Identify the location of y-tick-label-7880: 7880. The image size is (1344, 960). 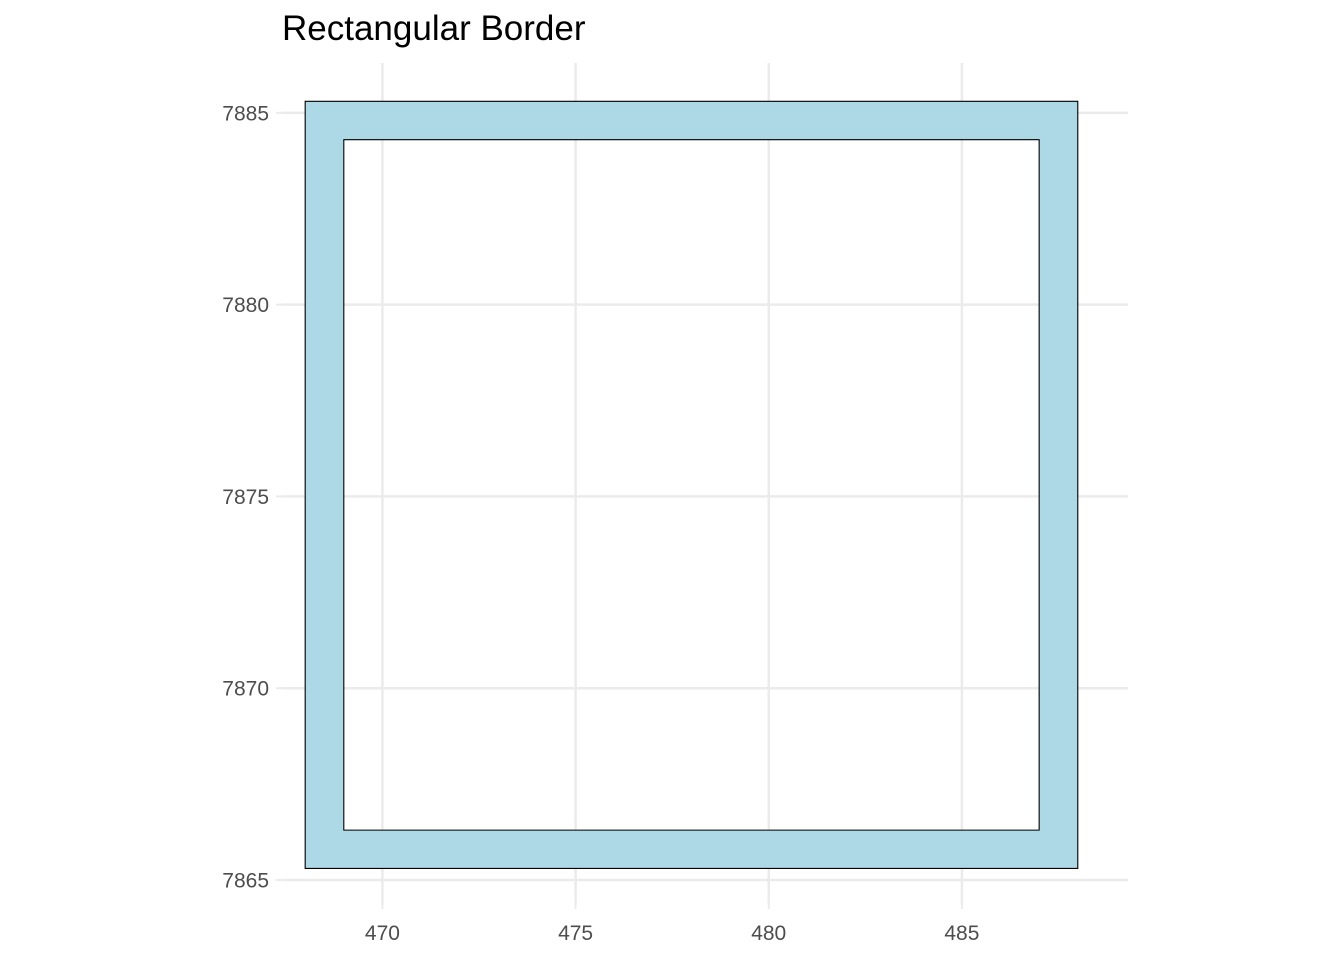
(245, 305).